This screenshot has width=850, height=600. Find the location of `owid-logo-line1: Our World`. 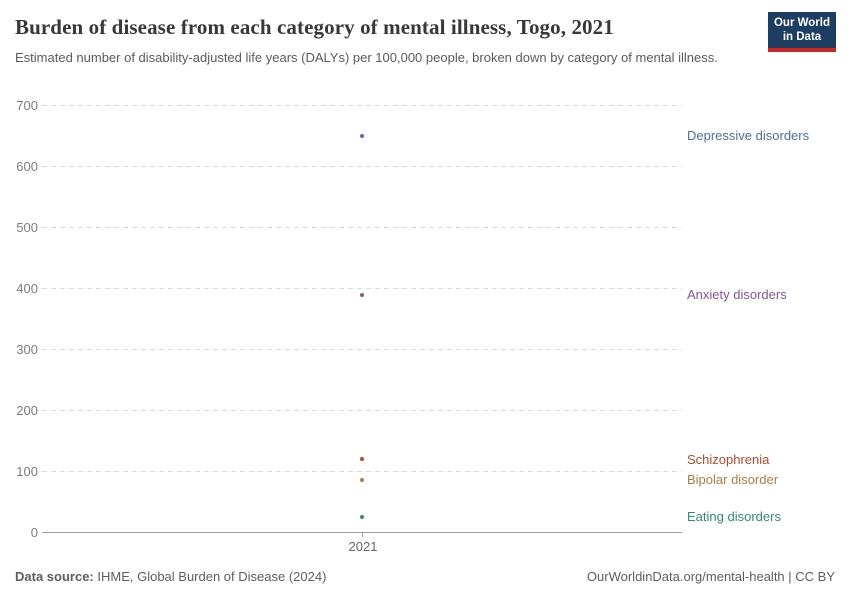

owid-logo-line1: Our World is located at coordinates (801, 23).